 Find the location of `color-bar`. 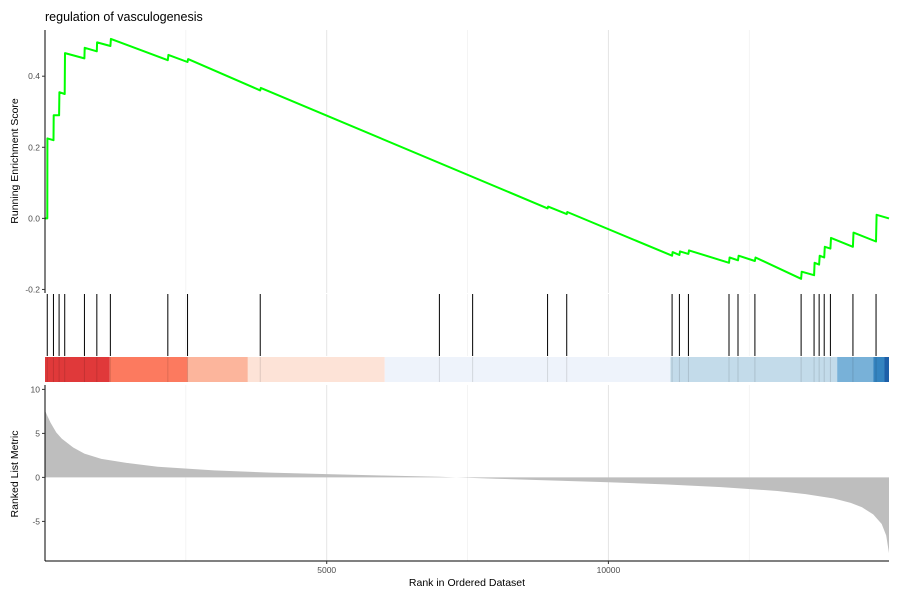

color-bar is located at coordinates (467, 369).